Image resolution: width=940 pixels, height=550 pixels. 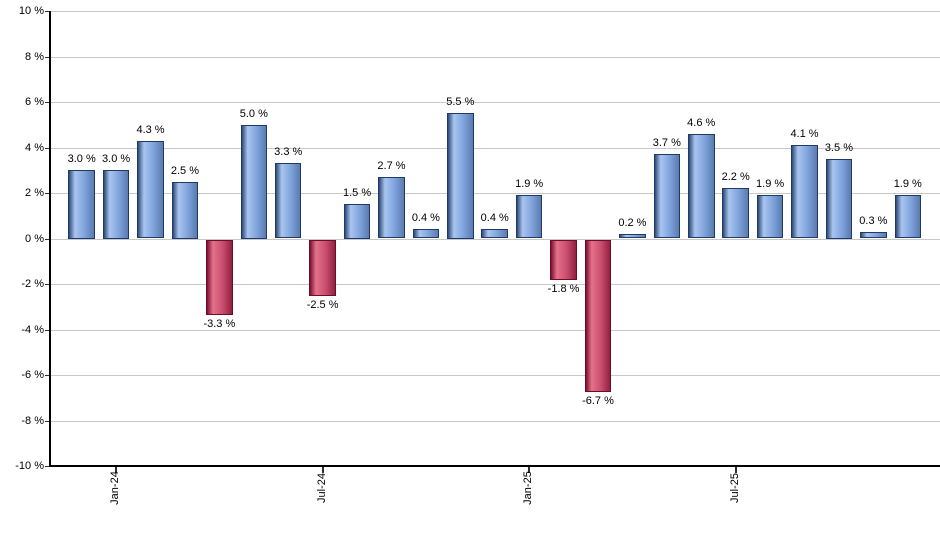 What do you see at coordinates (666, 143) in the screenshot?
I see `bar-value-label: 3.7 %` at bounding box center [666, 143].